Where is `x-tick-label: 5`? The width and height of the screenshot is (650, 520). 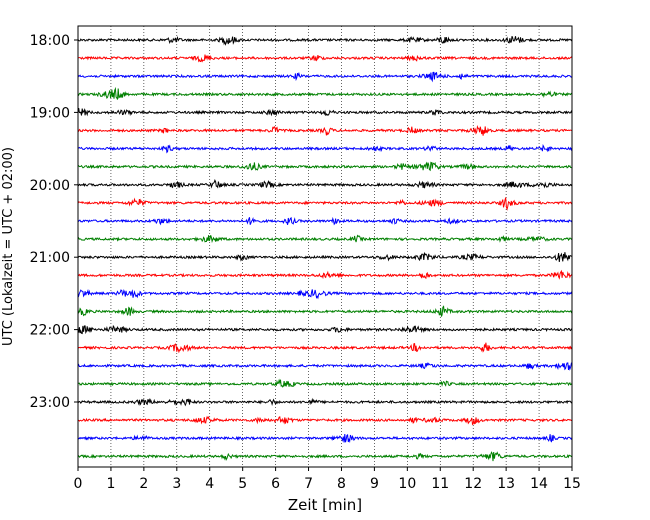
x-tick-label: 5 is located at coordinates (242, 484).